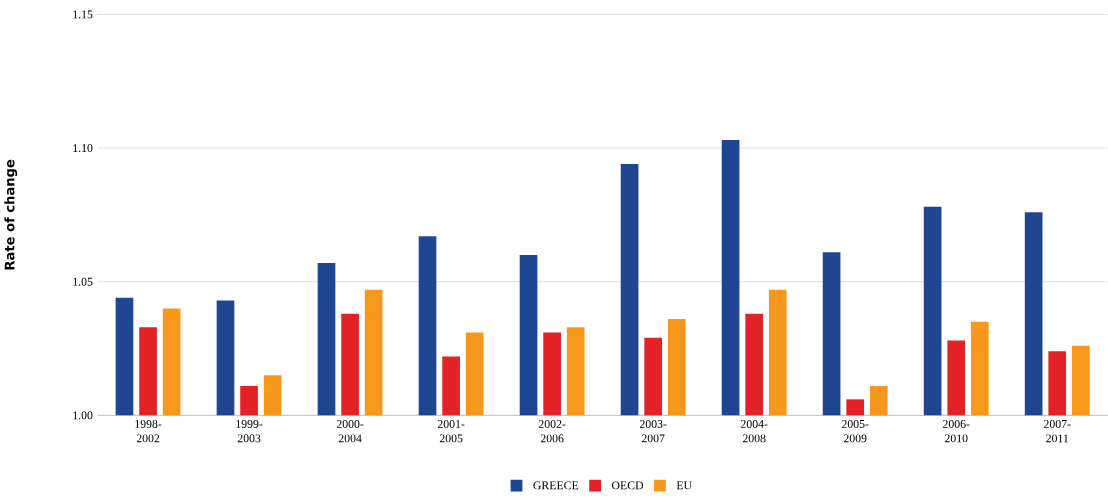 The height and width of the screenshot is (499, 1108). I want to click on legend-label: EU, so click(684, 485).